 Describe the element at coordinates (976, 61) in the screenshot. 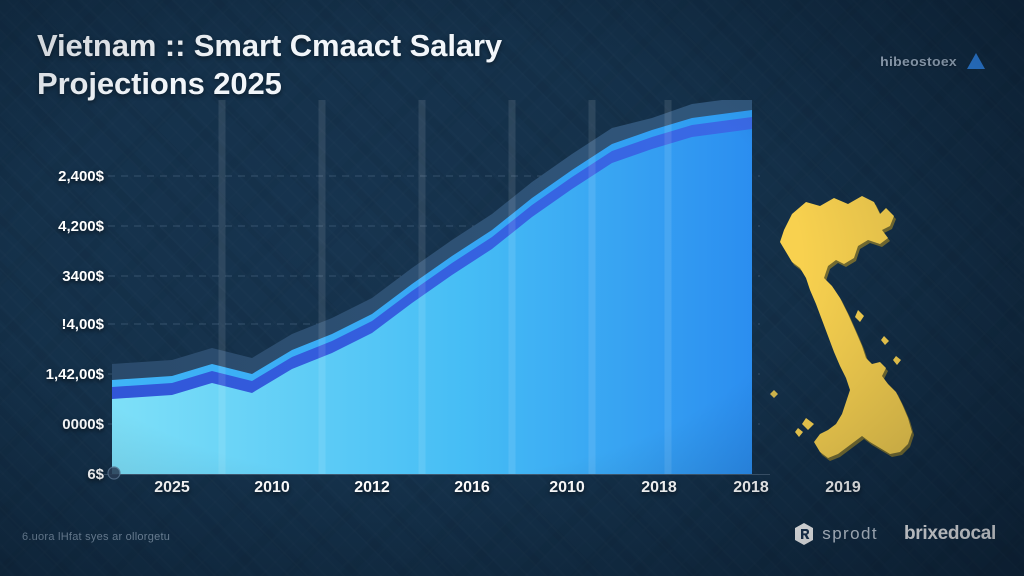

I see `triangle-up-icon` at that location.